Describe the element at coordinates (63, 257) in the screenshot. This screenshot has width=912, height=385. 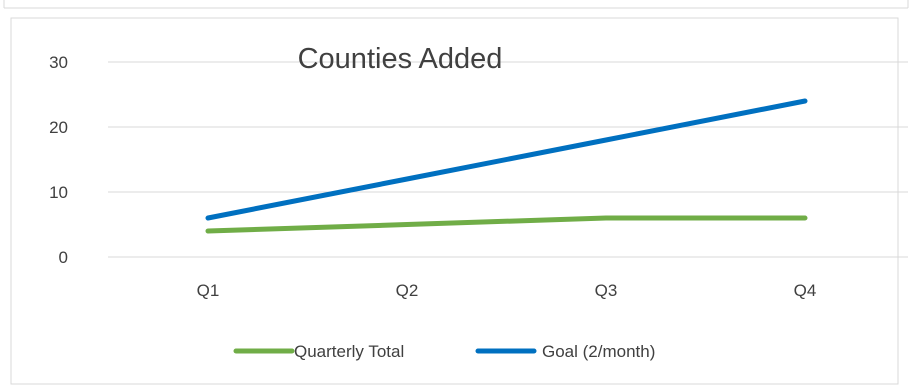
I see `y-tick-label-0: 0` at that location.